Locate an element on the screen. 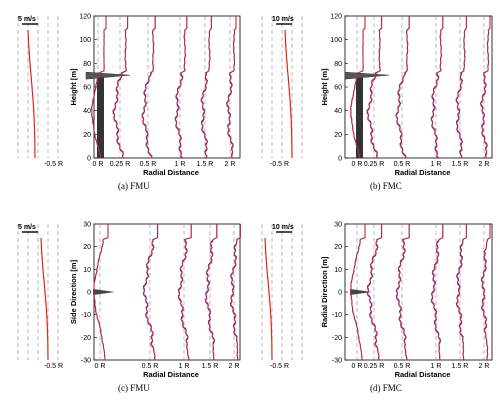 The width and height of the screenshot is (500, 401). panel-caption: (a) FMU is located at coordinates (134, 186).